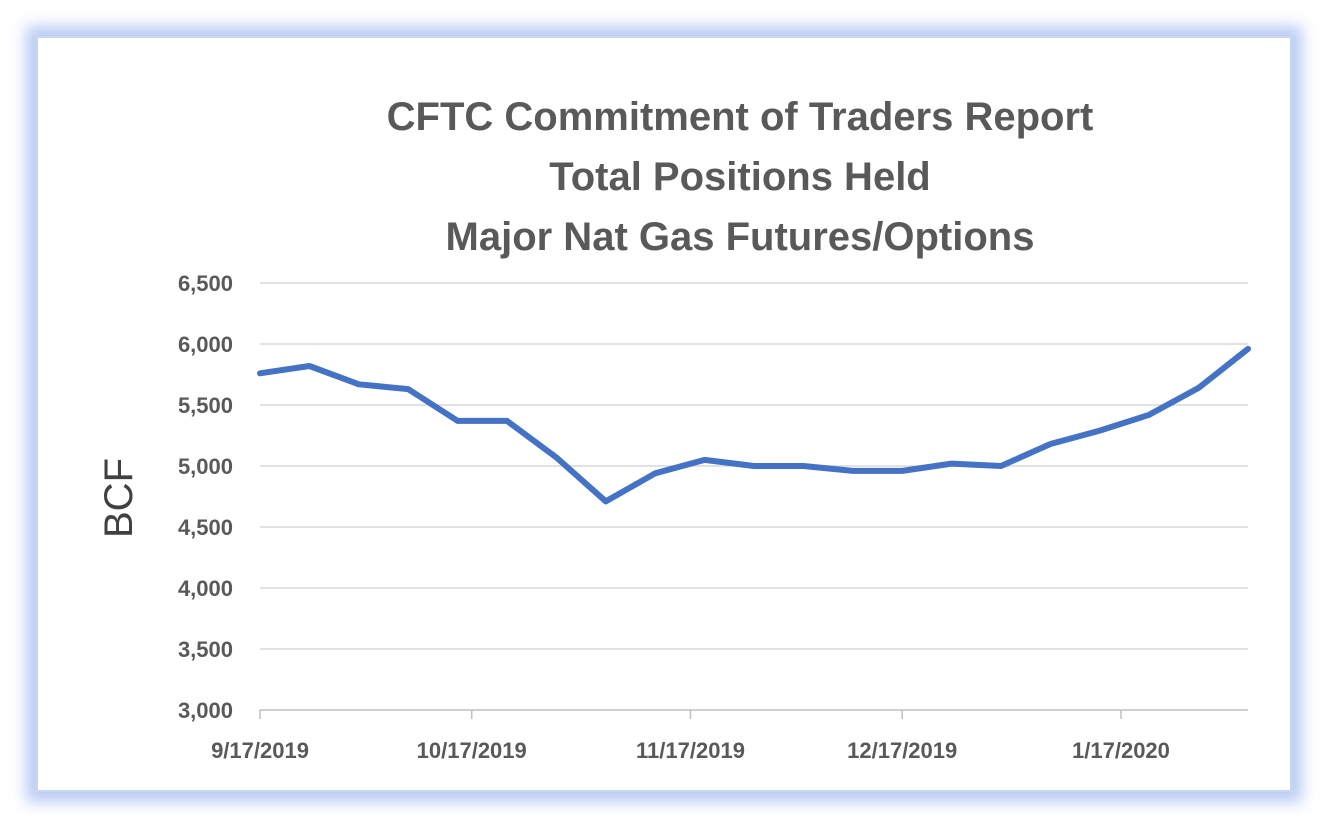 This screenshot has width=1324, height=828. Describe the element at coordinates (205, 466) in the screenshot. I see `y-tick-label: 5,000` at that location.